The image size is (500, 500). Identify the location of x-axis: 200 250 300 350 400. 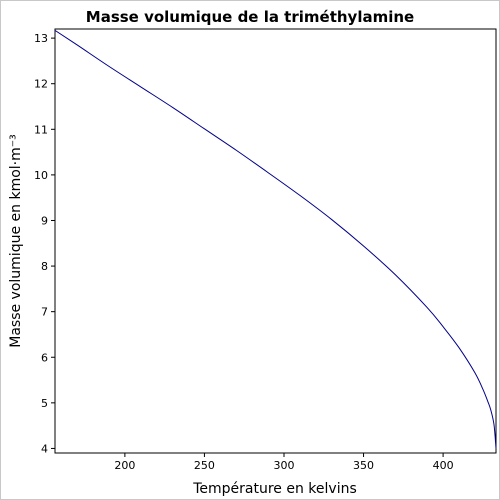
(284, 462).